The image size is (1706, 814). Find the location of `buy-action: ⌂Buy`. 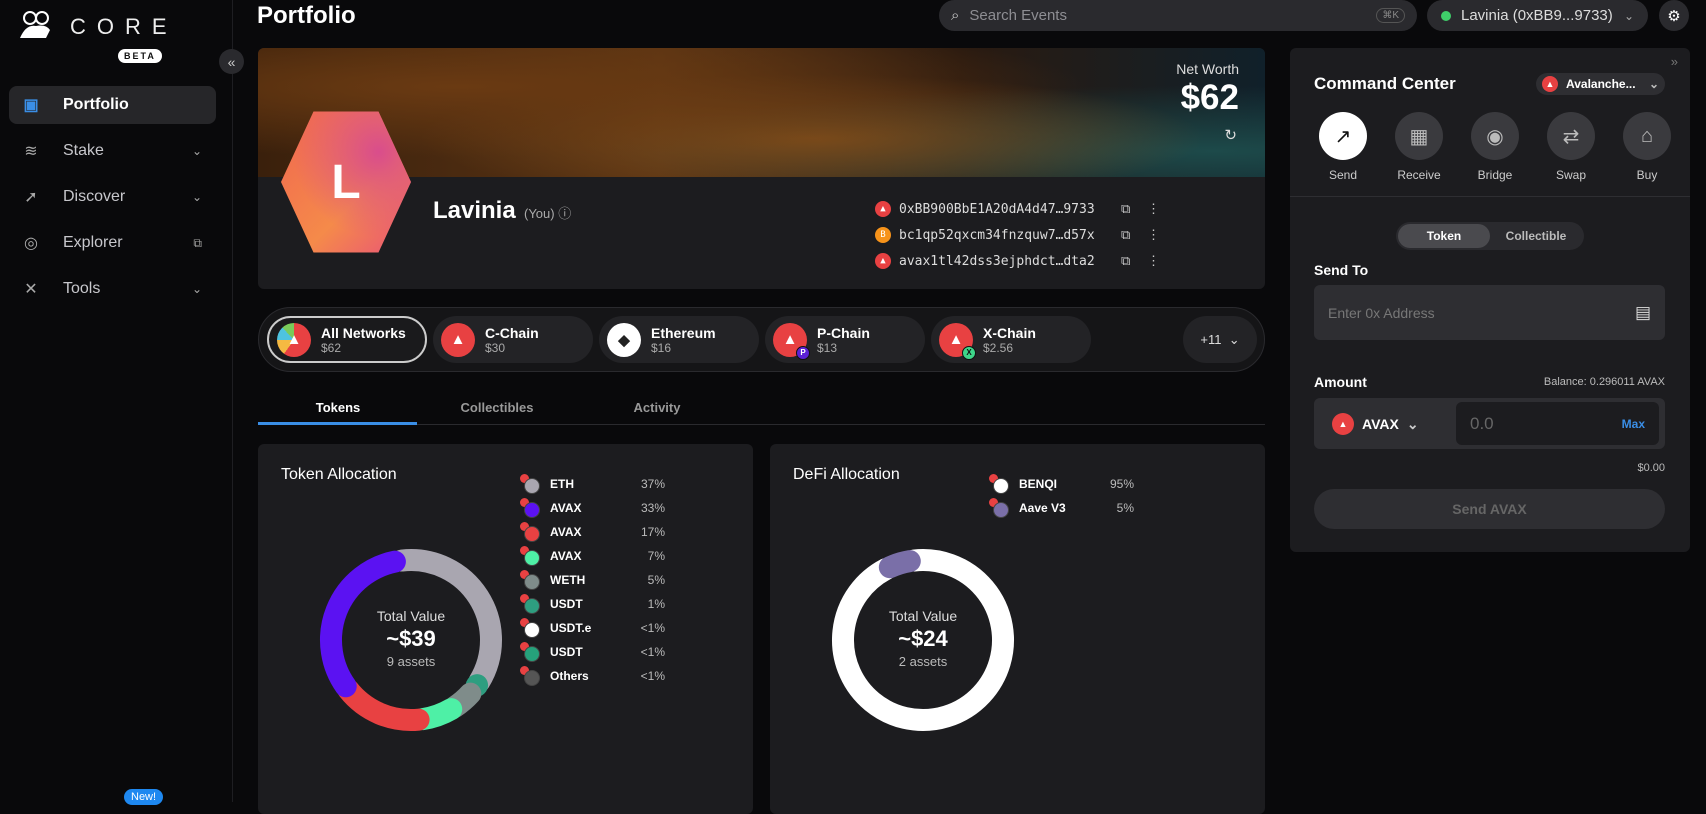

buy-action: ⌂Buy is located at coordinates (1647, 147).